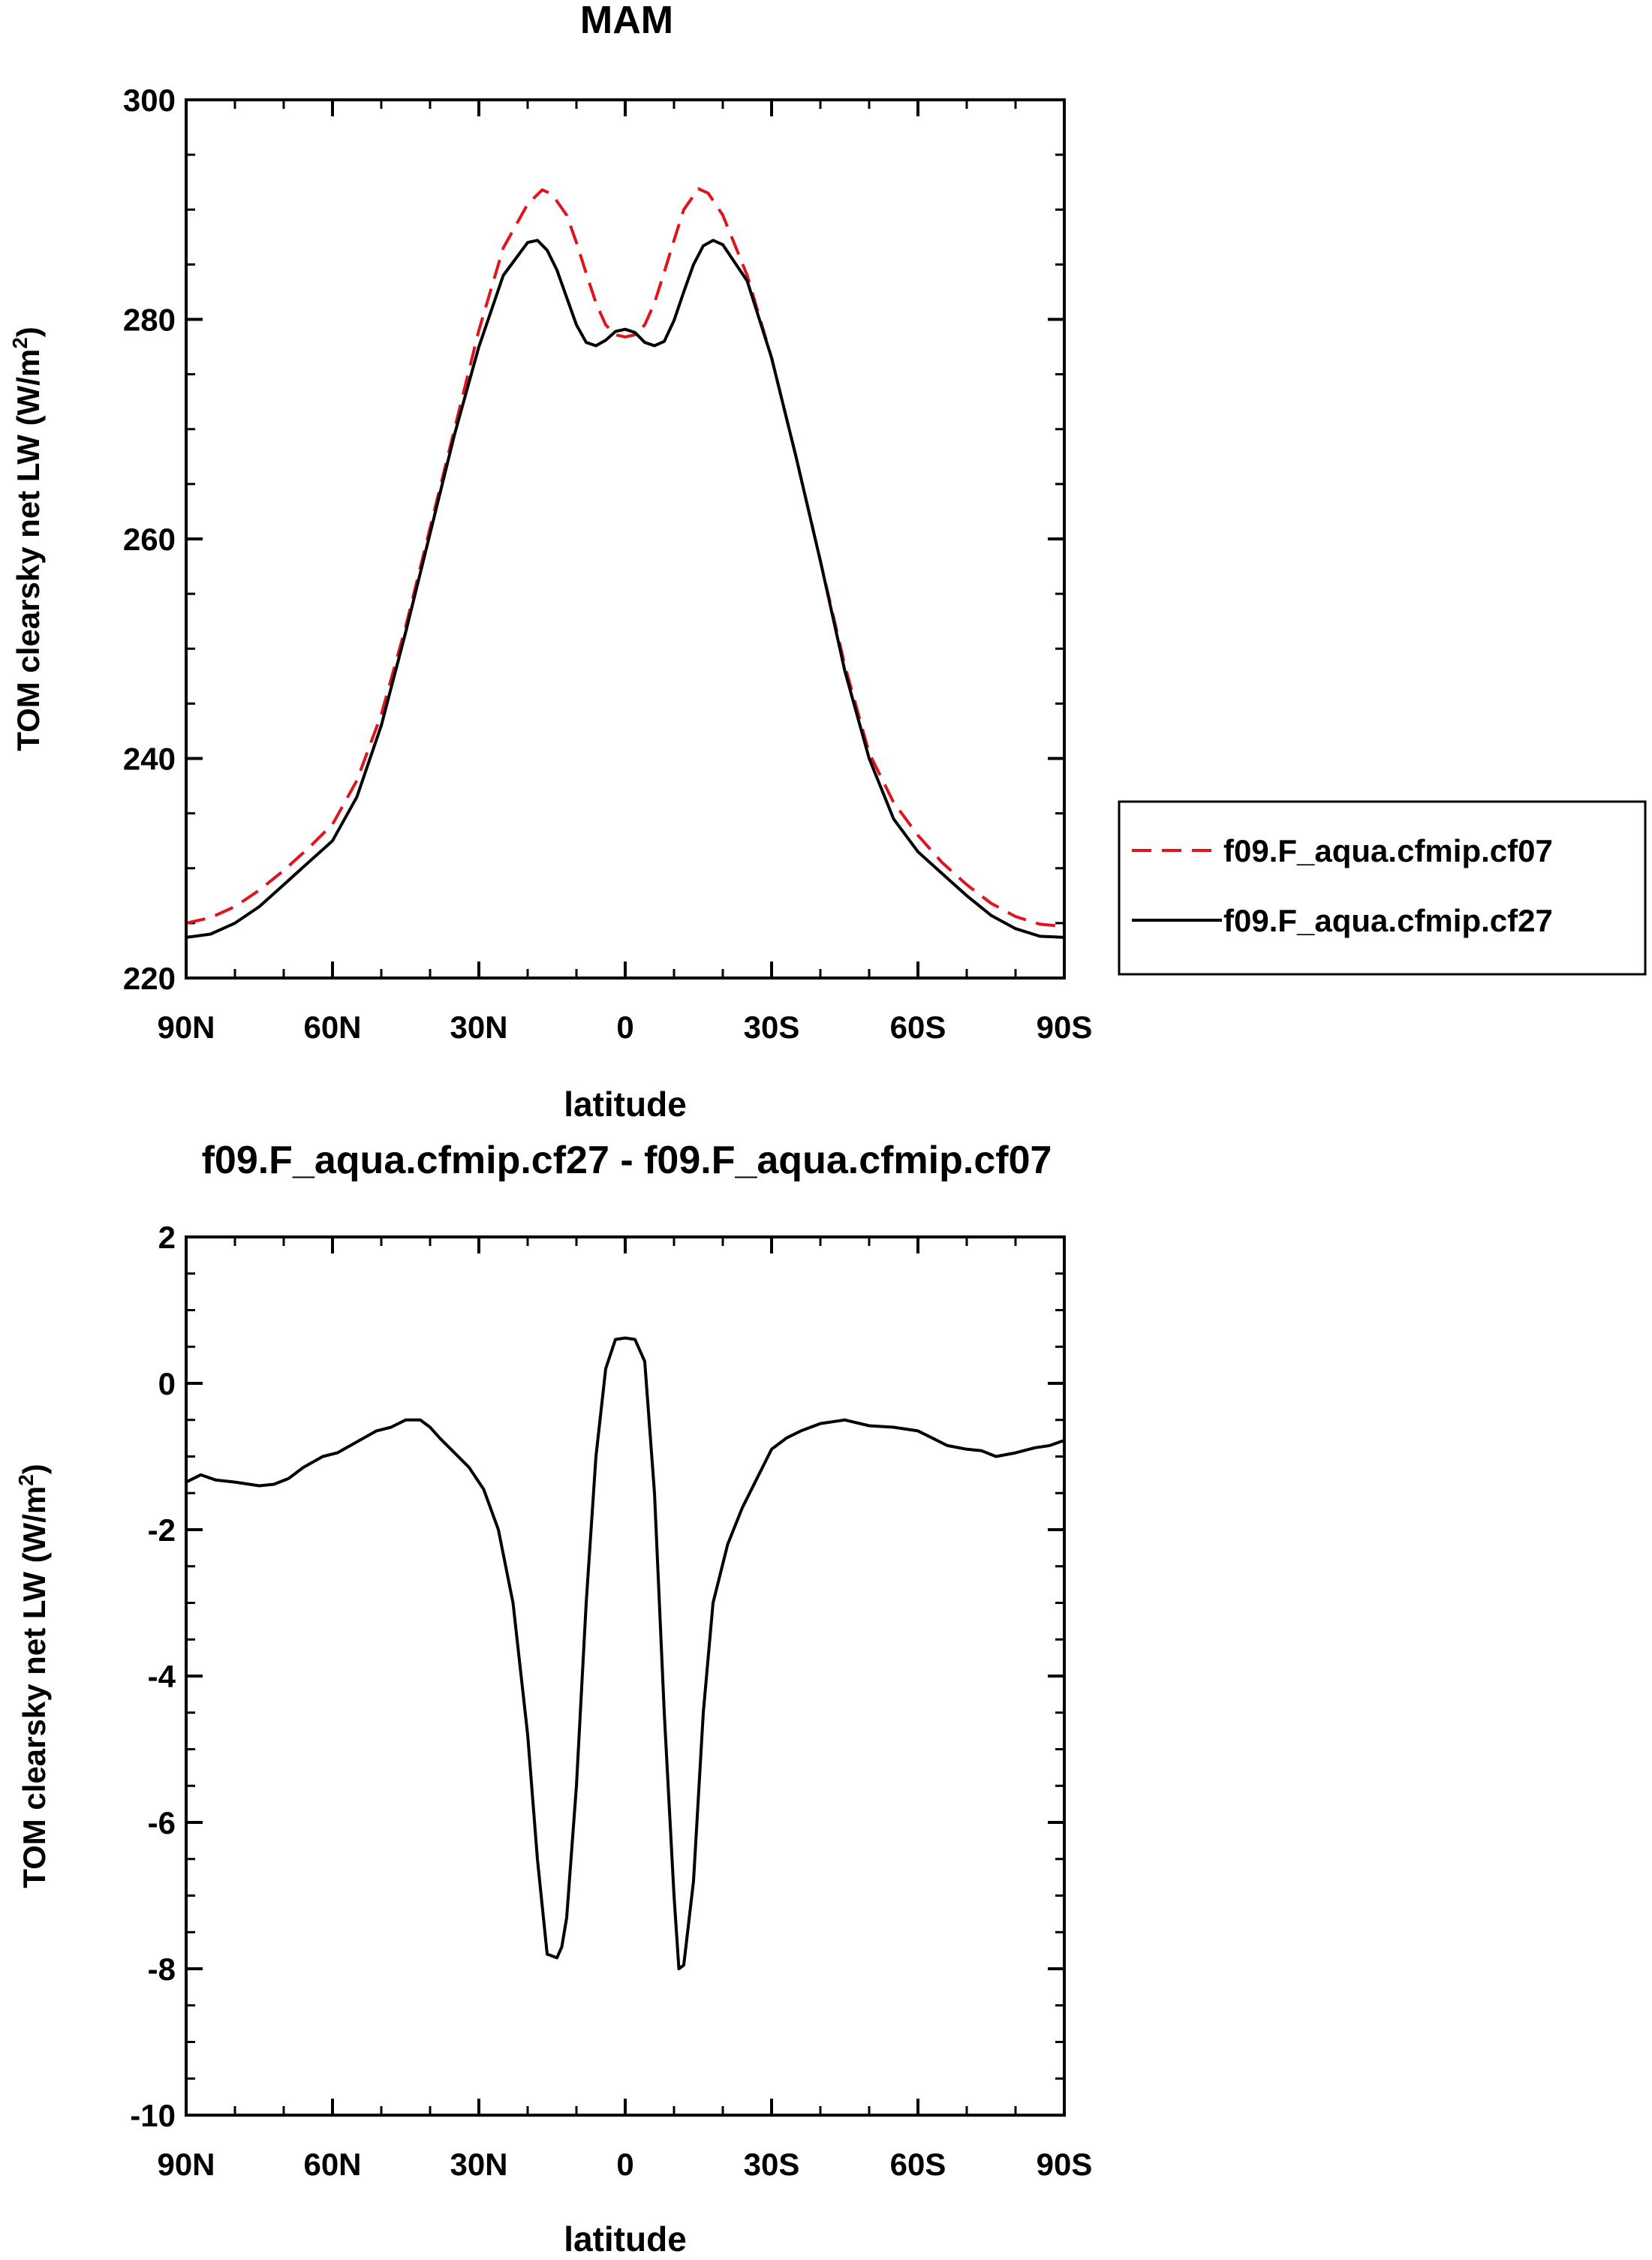 This screenshot has height=2260, width=1652. I want to click on bottom-y-tick-label: -4, so click(162, 1676).